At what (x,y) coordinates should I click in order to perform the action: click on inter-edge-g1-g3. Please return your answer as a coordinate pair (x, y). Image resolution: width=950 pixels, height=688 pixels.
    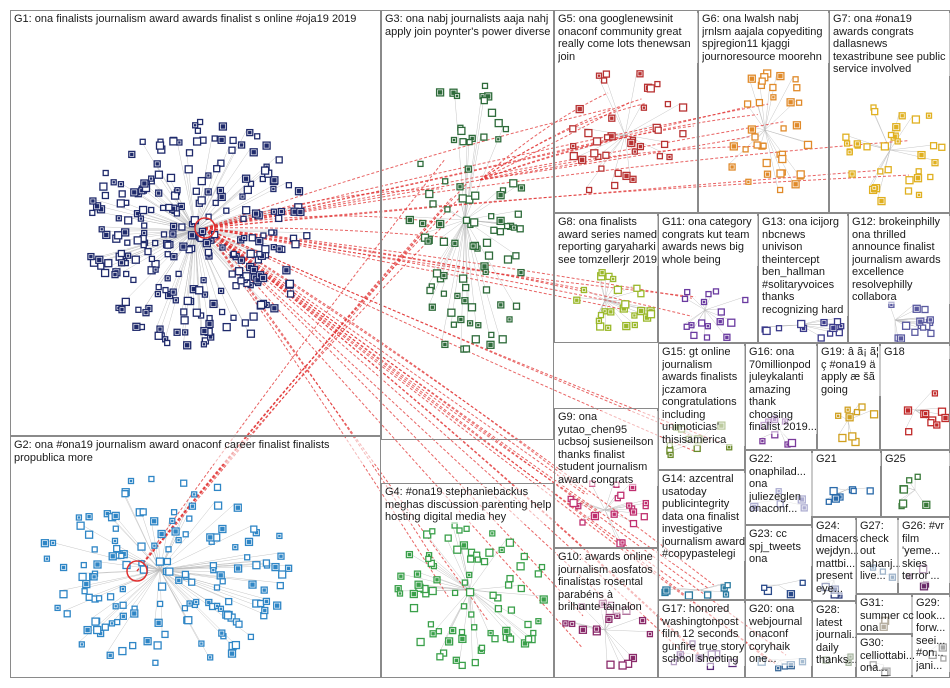
    Looking at the image, I should click on (325, 232).